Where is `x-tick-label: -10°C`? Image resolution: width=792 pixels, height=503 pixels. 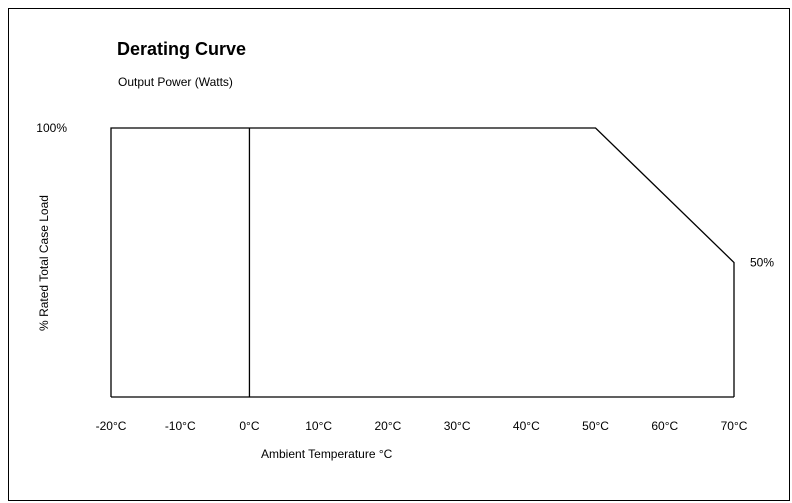
x-tick-label: -10°C is located at coordinates (180, 426).